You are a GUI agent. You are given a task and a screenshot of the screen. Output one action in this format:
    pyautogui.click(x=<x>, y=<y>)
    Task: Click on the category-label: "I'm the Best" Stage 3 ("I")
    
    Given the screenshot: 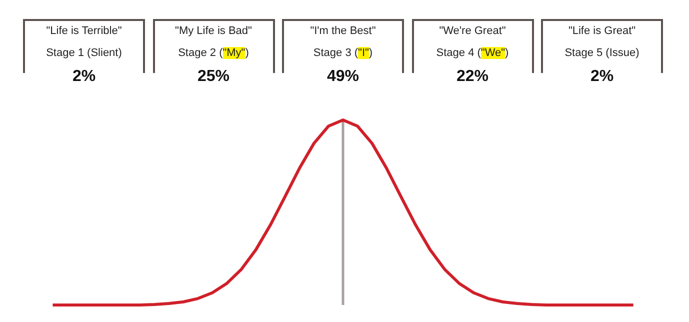 What is the action you would take?
    pyautogui.click(x=343, y=42)
    